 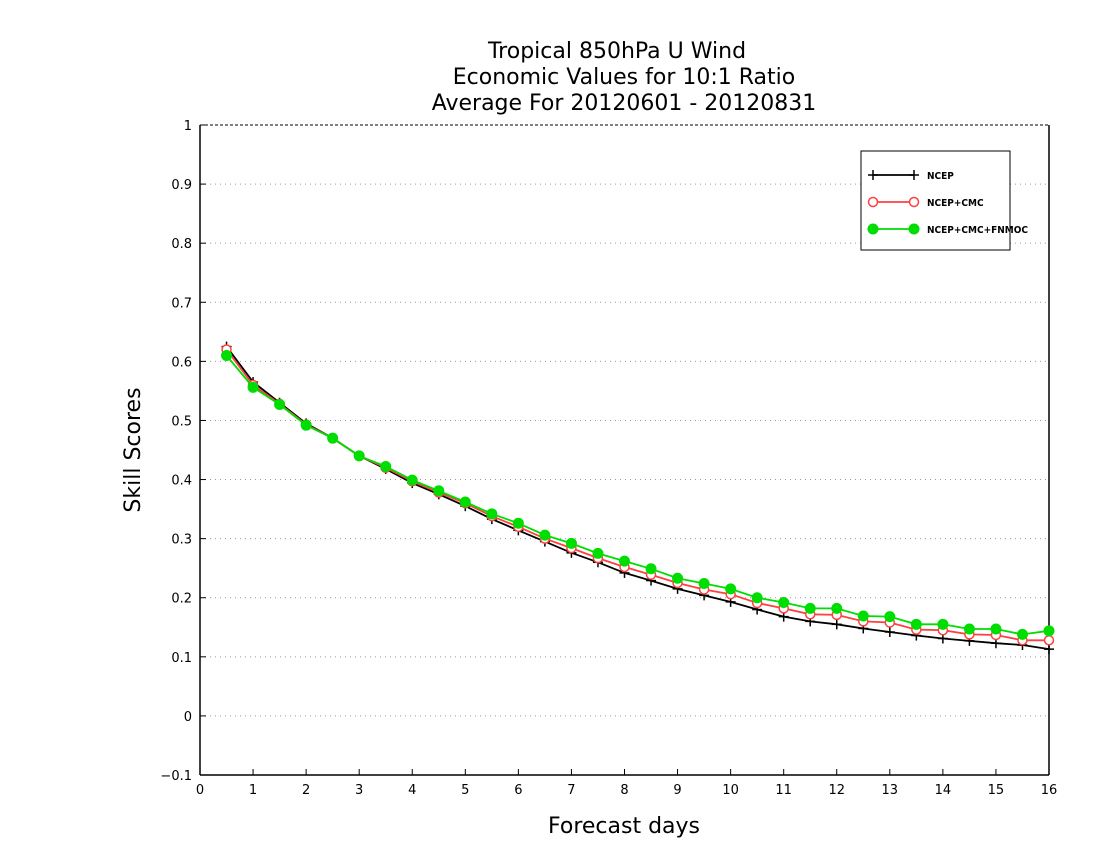 I want to click on x-tick-label: 15, so click(x=996, y=790).